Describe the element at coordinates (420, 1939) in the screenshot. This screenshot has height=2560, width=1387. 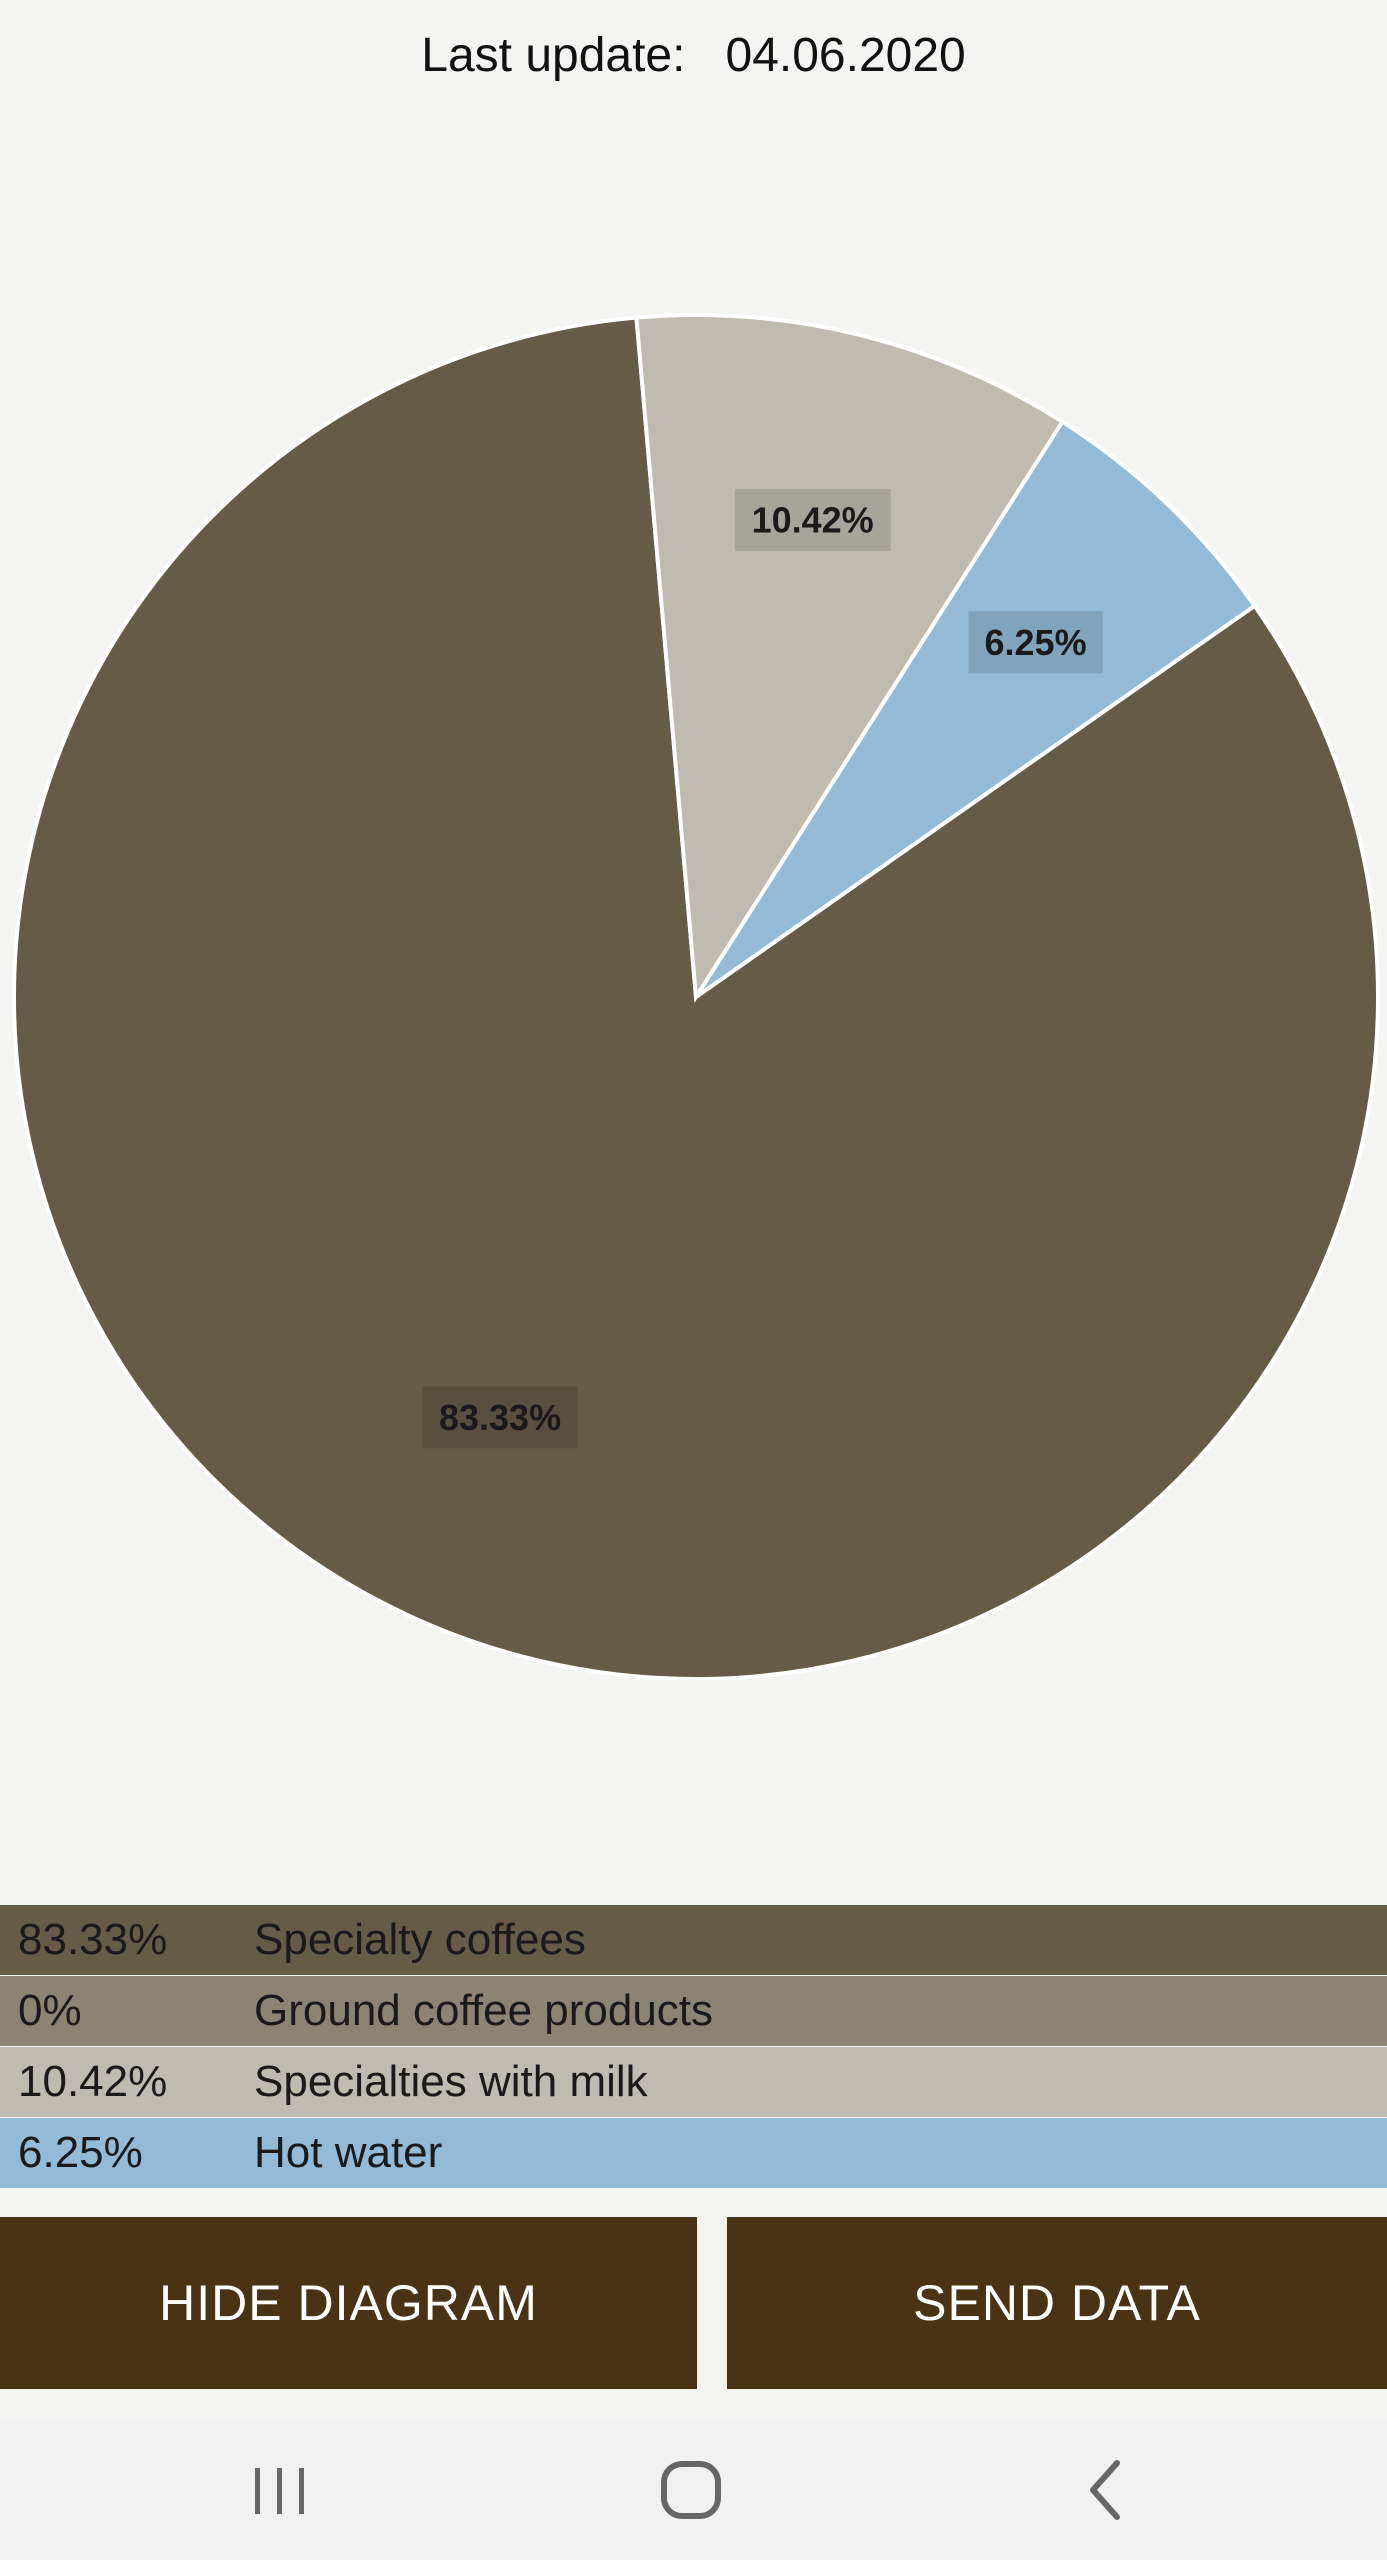
I see `legend-label: Specialty coffees` at that location.